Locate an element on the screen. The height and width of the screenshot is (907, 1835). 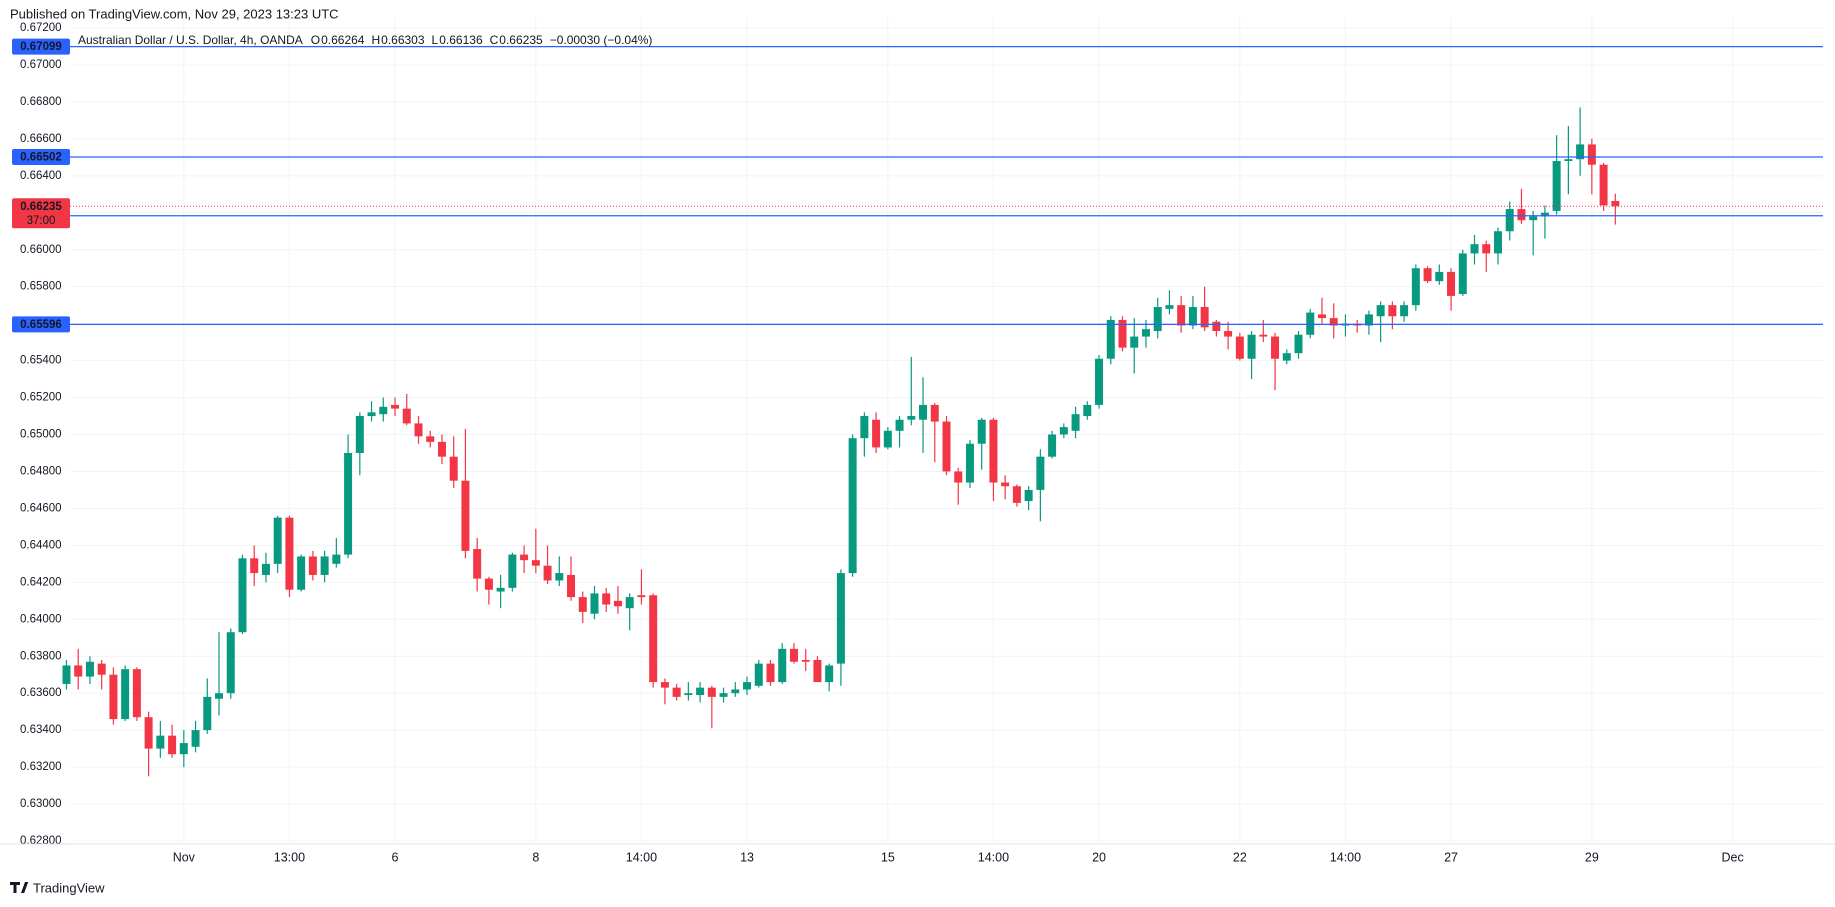
legend-field-value: 0.66264 is located at coordinates (343, 40).